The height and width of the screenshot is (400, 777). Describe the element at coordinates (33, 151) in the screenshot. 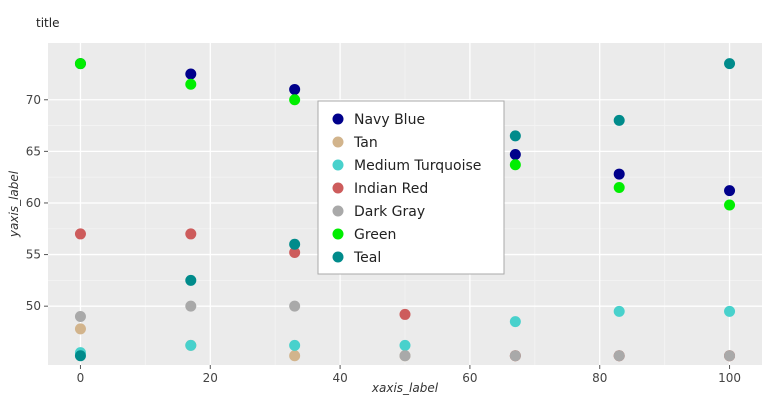

I see `y-tick-label: 65` at that location.